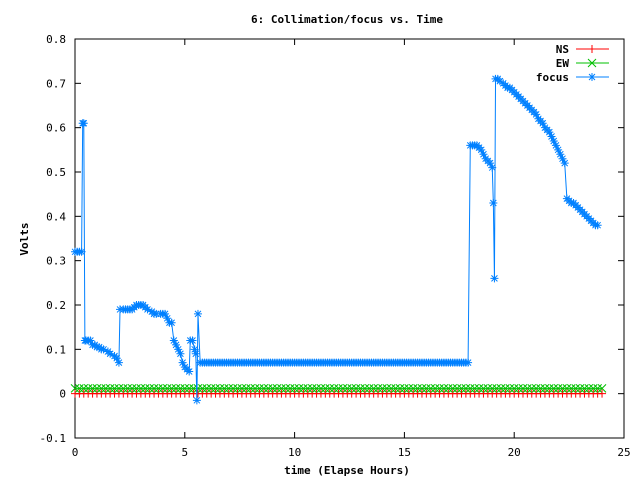 The height and width of the screenshot is (480, 640). I want to click on legend-label-ns: NS, so click(562, 49).